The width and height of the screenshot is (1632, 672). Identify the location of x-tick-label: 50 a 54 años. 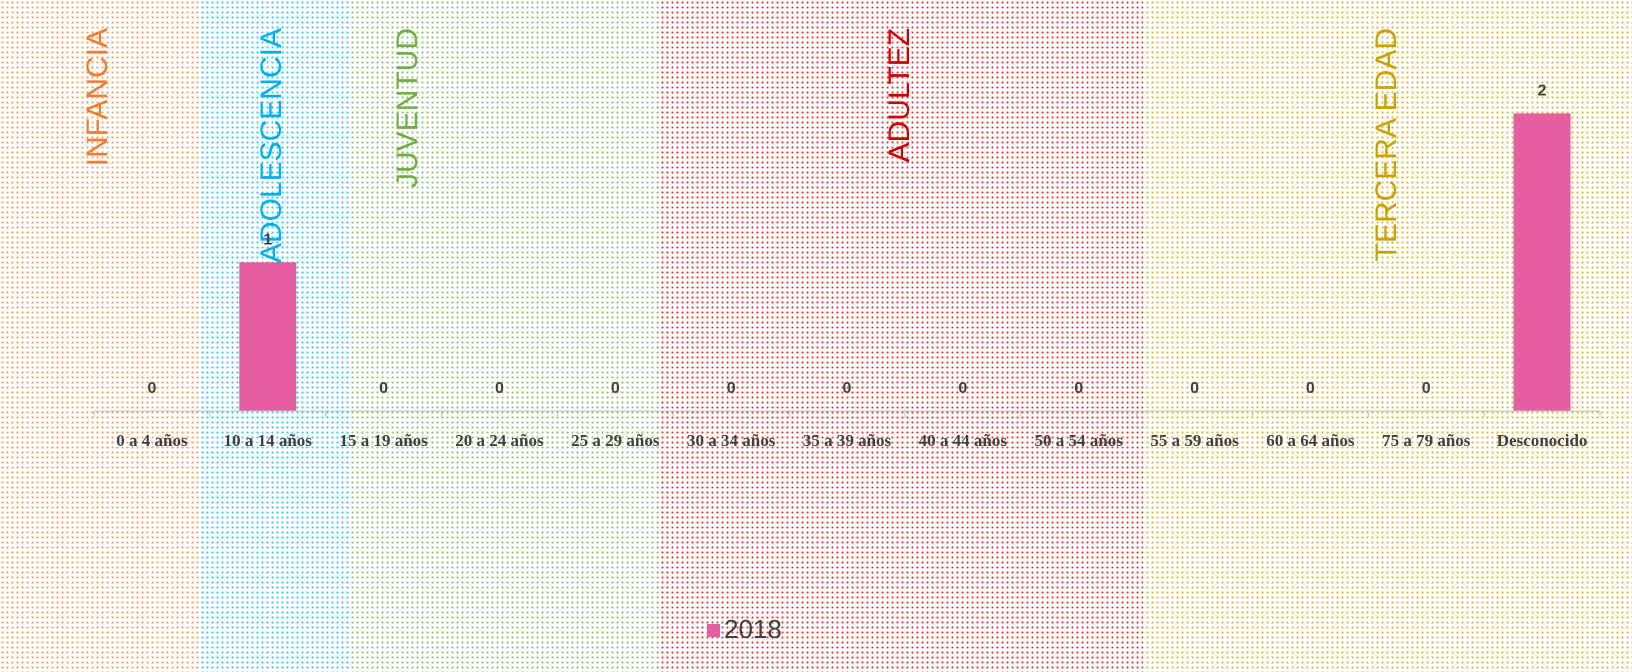
(1079, 440).